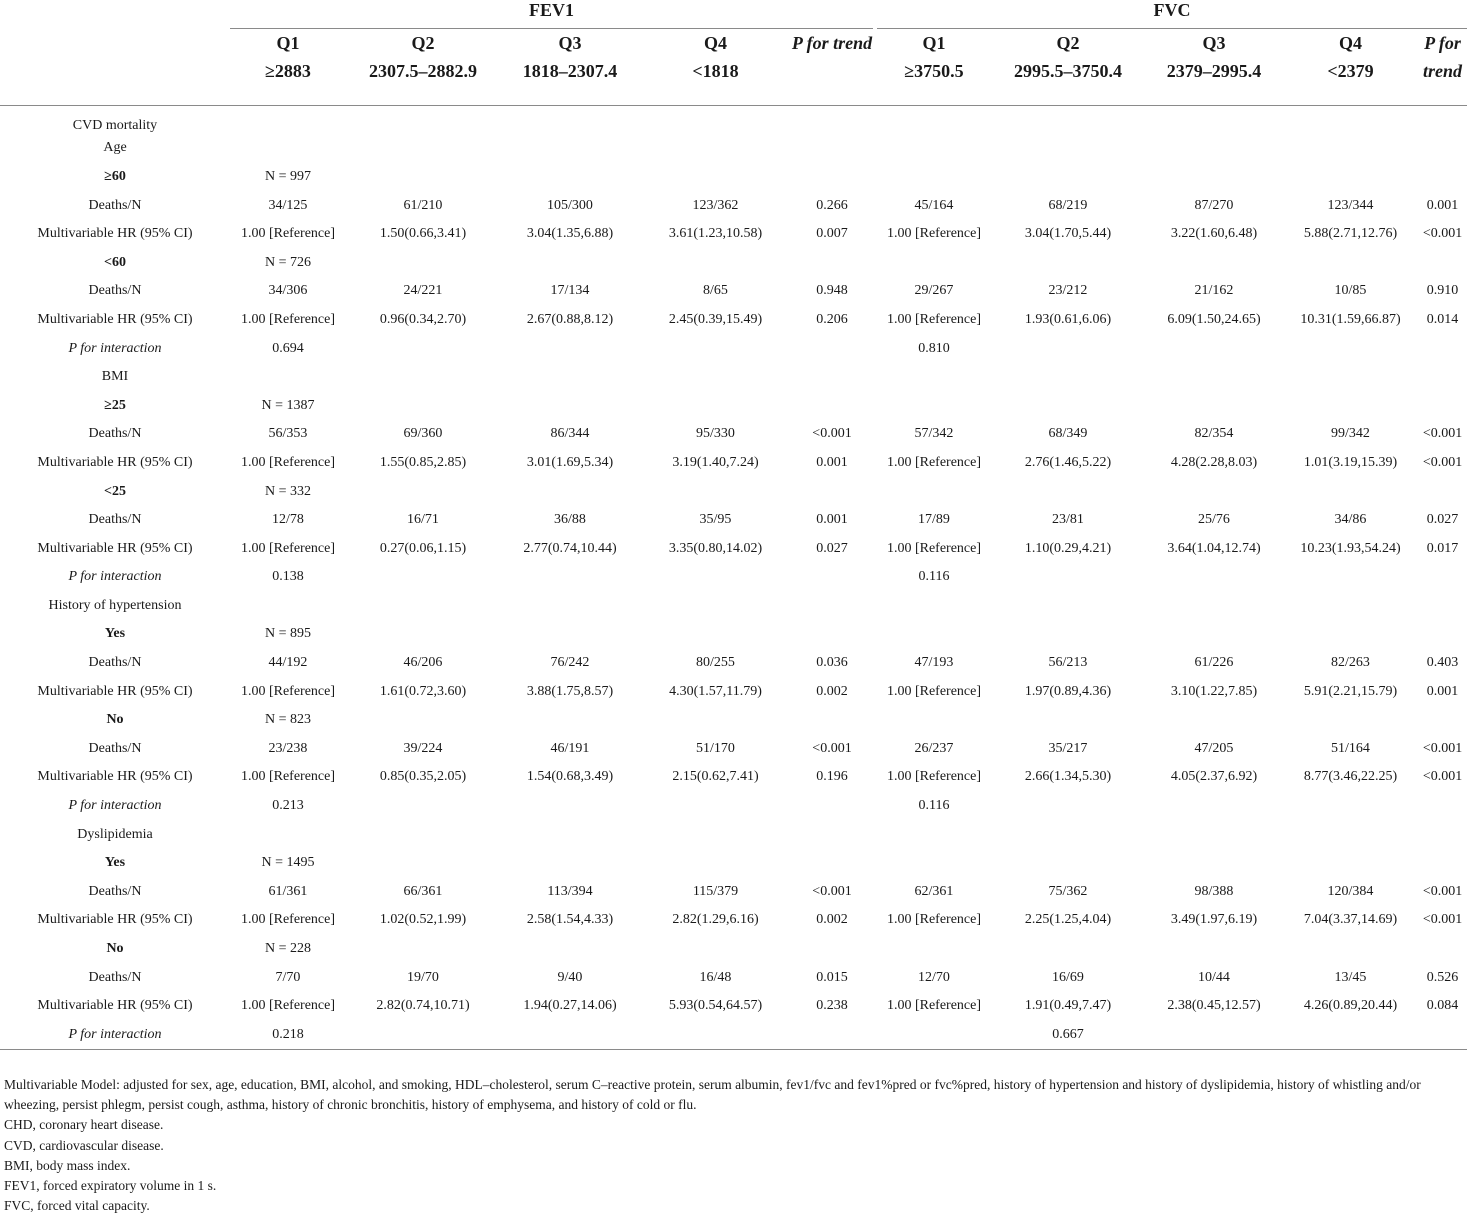 This screenshot has height=1218, width=1471. What do you see at coordinates (1350, 462) in the screenshot?
I see `table-cell: 1.01(3.19,15.39)` at bounding box center [1350, 462].